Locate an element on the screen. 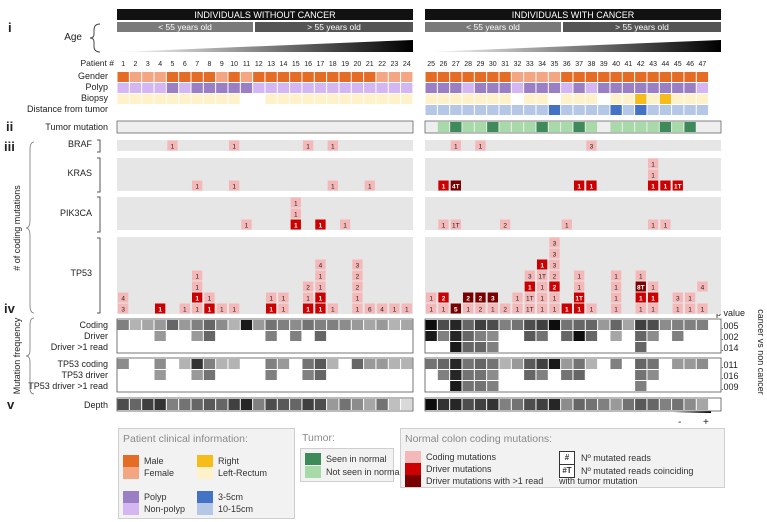 This screenshot has height=522, width=767. depth-scale-plus: + is located at coordinates (706, 422).